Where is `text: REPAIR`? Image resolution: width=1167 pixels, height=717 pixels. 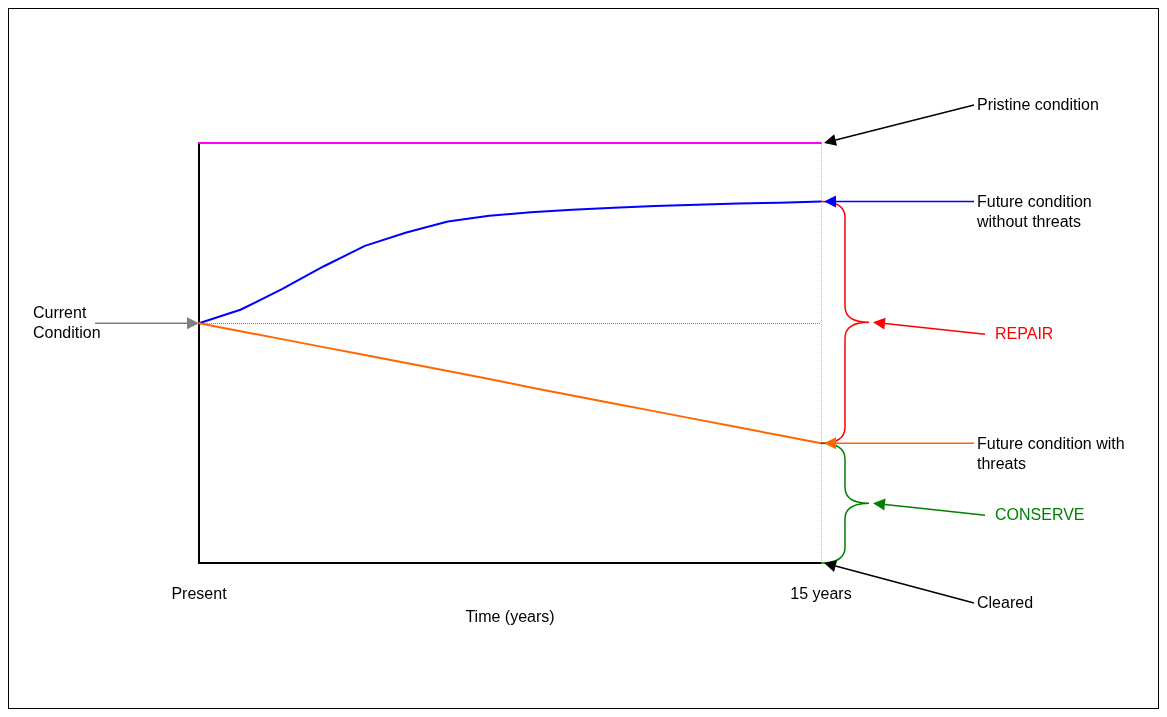 text: REPAIR is located at coordinates (1024, 334).